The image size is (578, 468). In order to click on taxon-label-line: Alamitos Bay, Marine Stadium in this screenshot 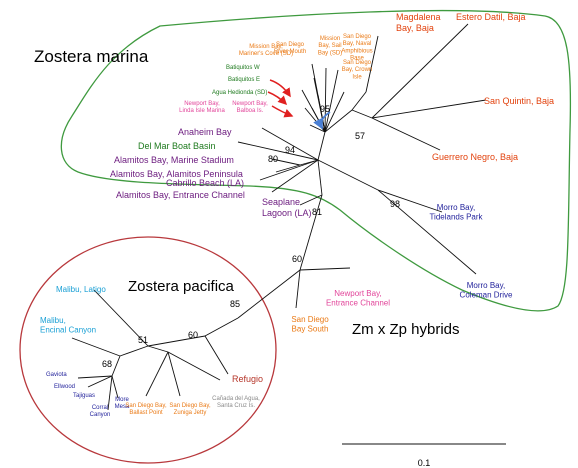, I will do `click(174, 160)`.